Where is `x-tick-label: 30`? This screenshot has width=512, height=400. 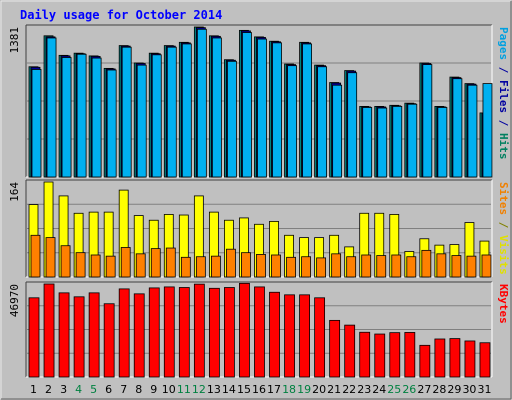
x-tick-label: 30 is located at coordinates (469, 389).